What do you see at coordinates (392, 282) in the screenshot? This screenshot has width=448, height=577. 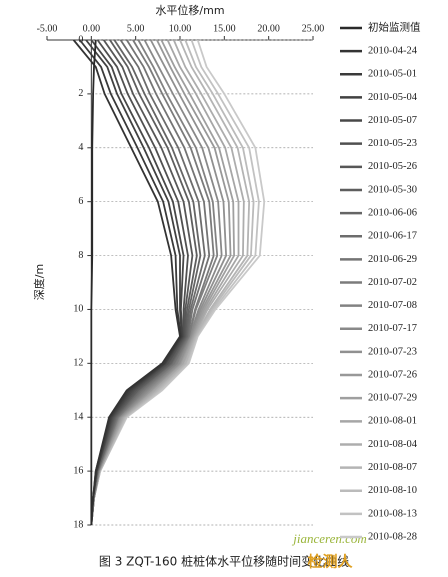 I see `legend-label: 2010-07-02` at bounding box center [392, 282].